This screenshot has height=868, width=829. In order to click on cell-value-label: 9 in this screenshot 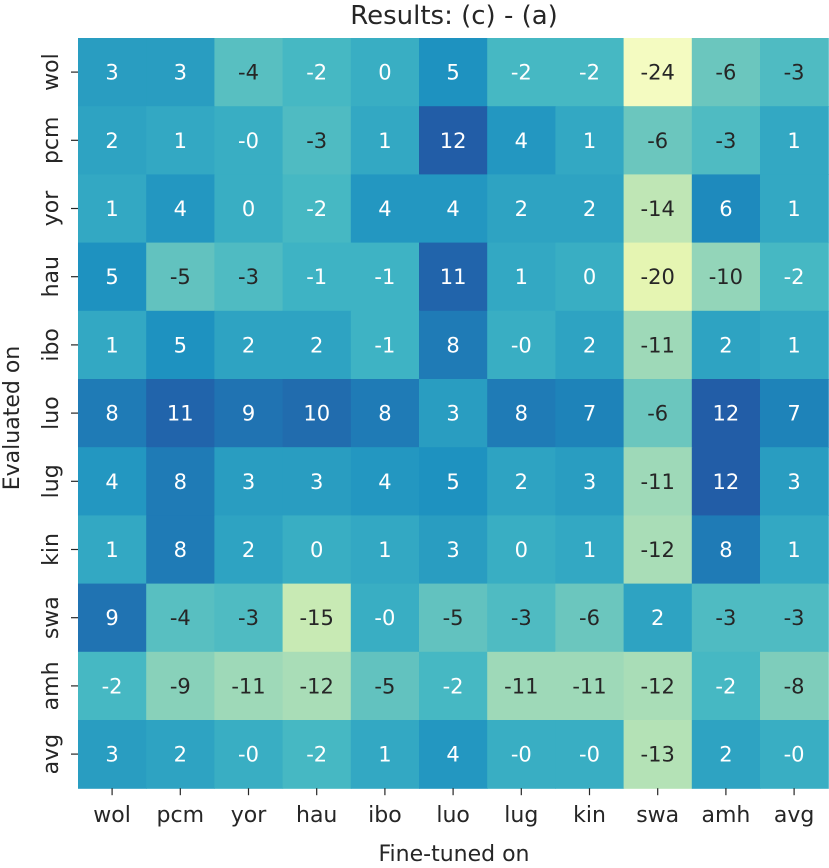, I will do `click(111, 618)`.